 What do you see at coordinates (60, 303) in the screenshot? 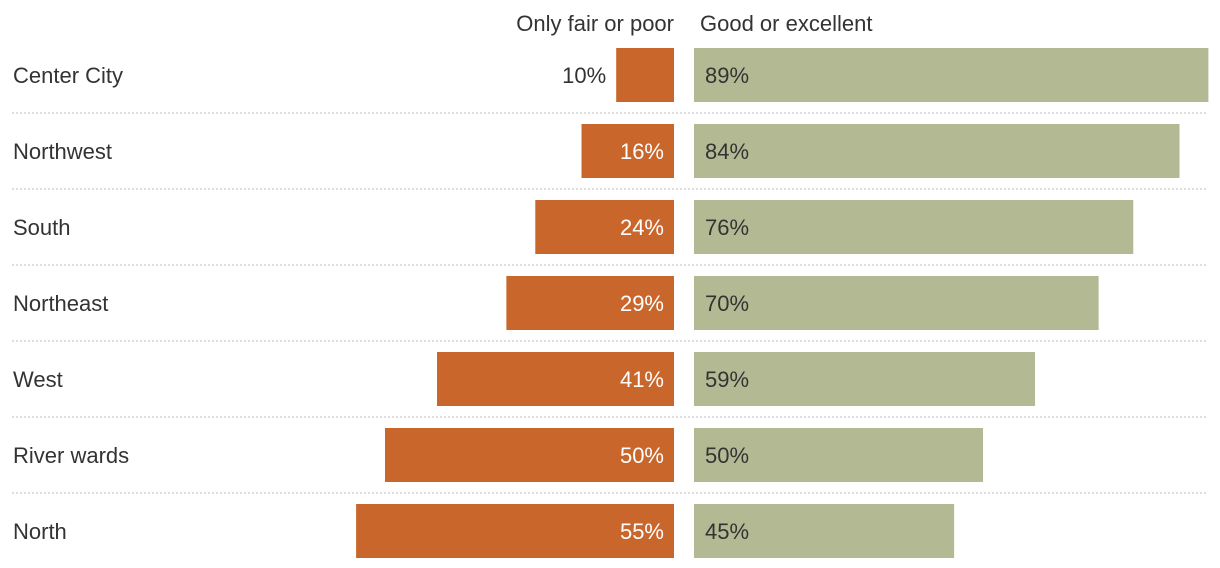
I see `category-label: Northeast` at bounding box center [60, 303].